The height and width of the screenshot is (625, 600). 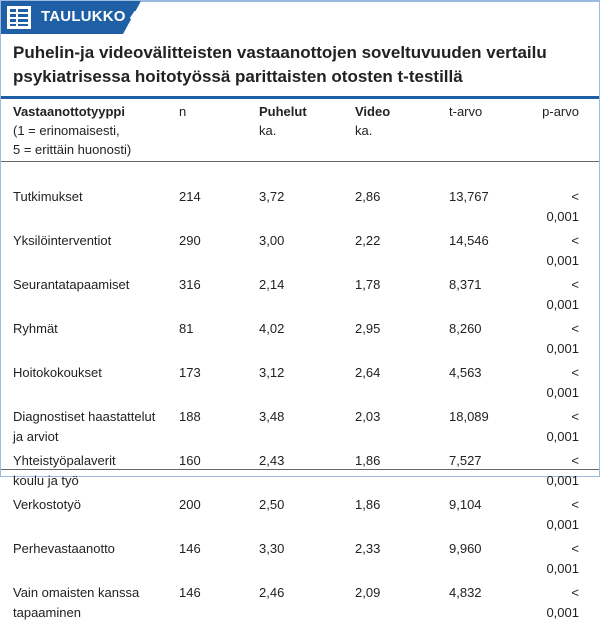 I want to click on table-cell: 3,48, so click(x=272, y=416).